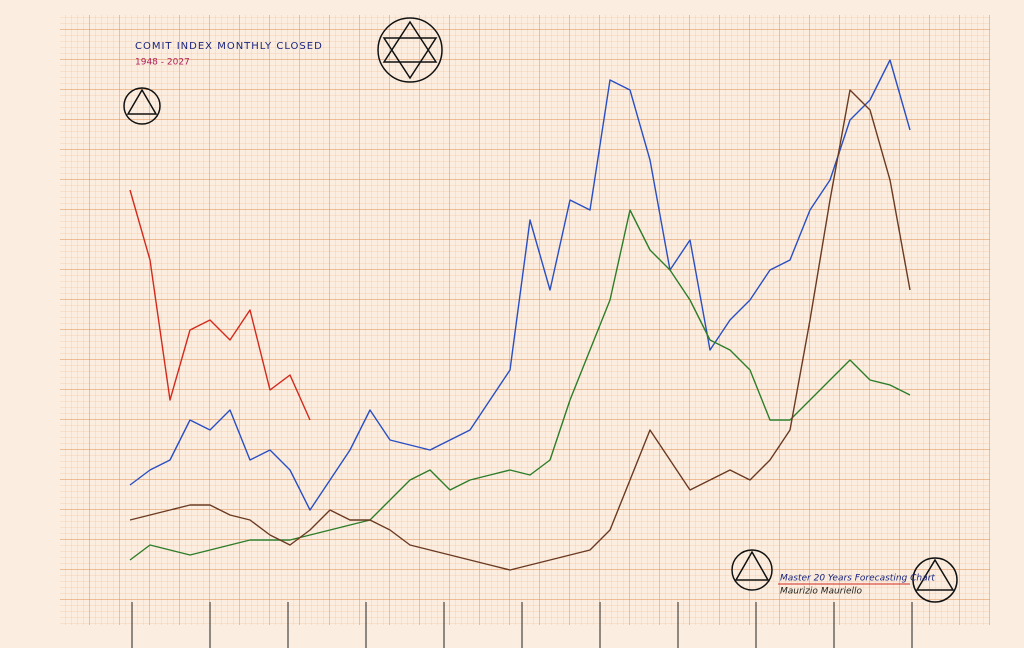 The height and width of the screenshot is (648, 1024). Describe the element at coordinates (821, 592) in the screenshot. I see `annotation: Maurizio Mauriello` at that location.